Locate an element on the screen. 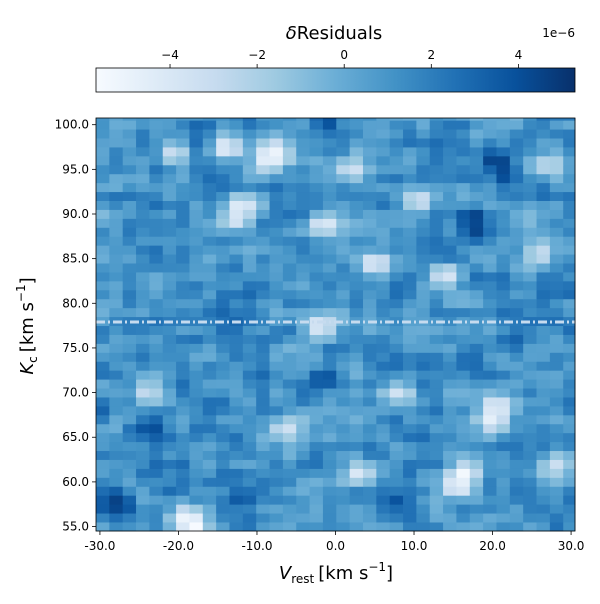 The width and height of the screenshot is (600, 604). x-axis-label: Vrest [km s−1] is located at coordinates (336, 573).